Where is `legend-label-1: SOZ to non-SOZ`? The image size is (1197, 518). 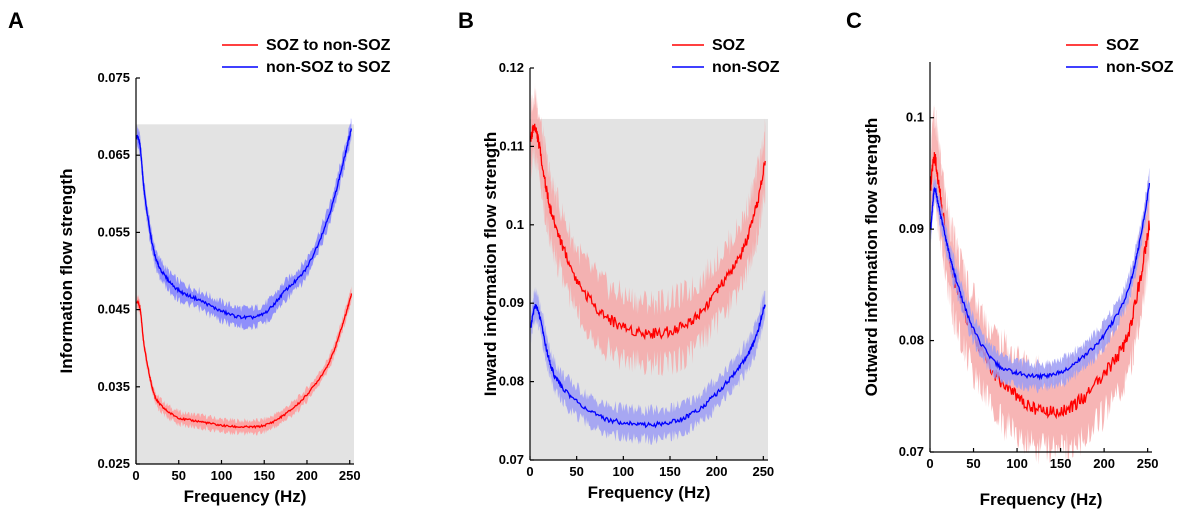
legend-label-1: SOZ to non-SOZ is located at coordinates (328, 45).